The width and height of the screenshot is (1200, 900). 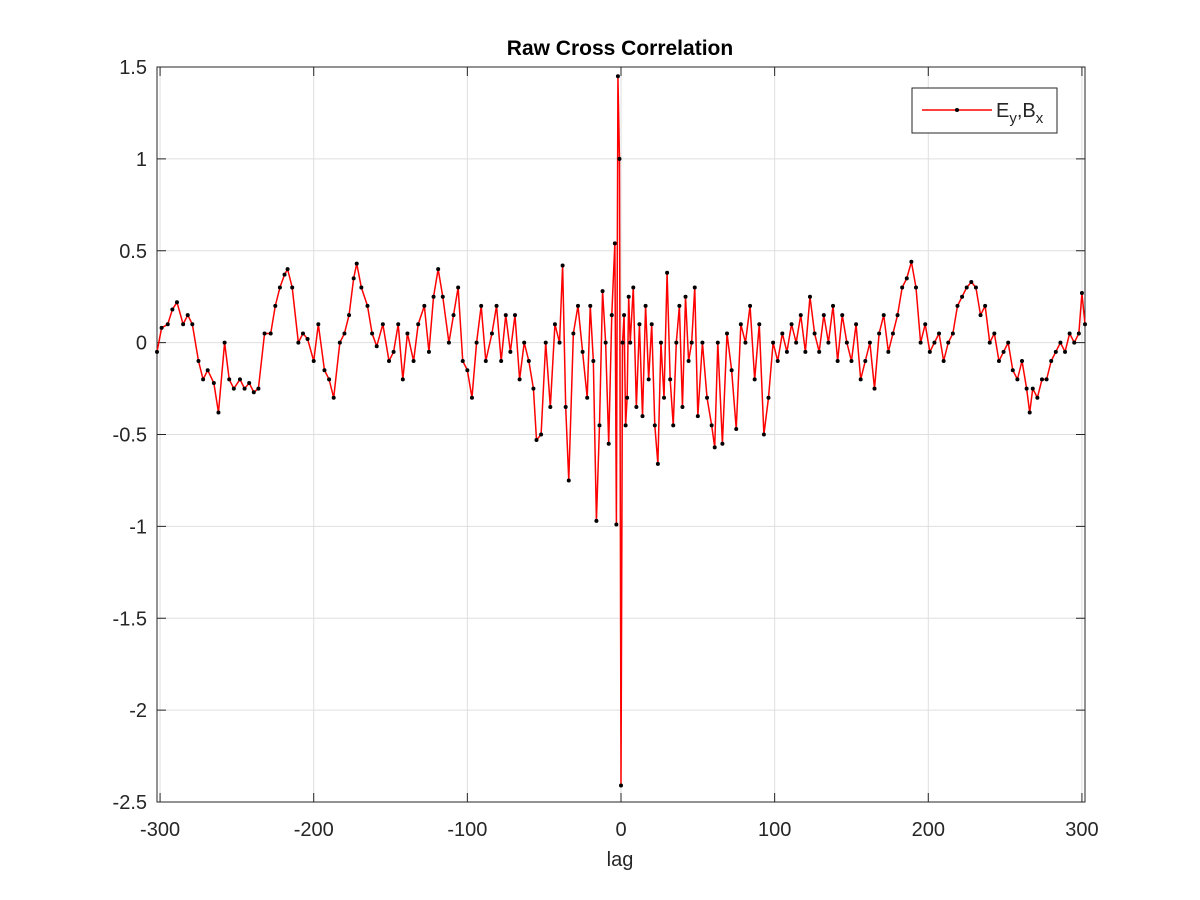 What do you see at coordinates (1026, 111) in the screenshot?
I see `legend-label-part: ,B` at bounding box center [1026, 111].